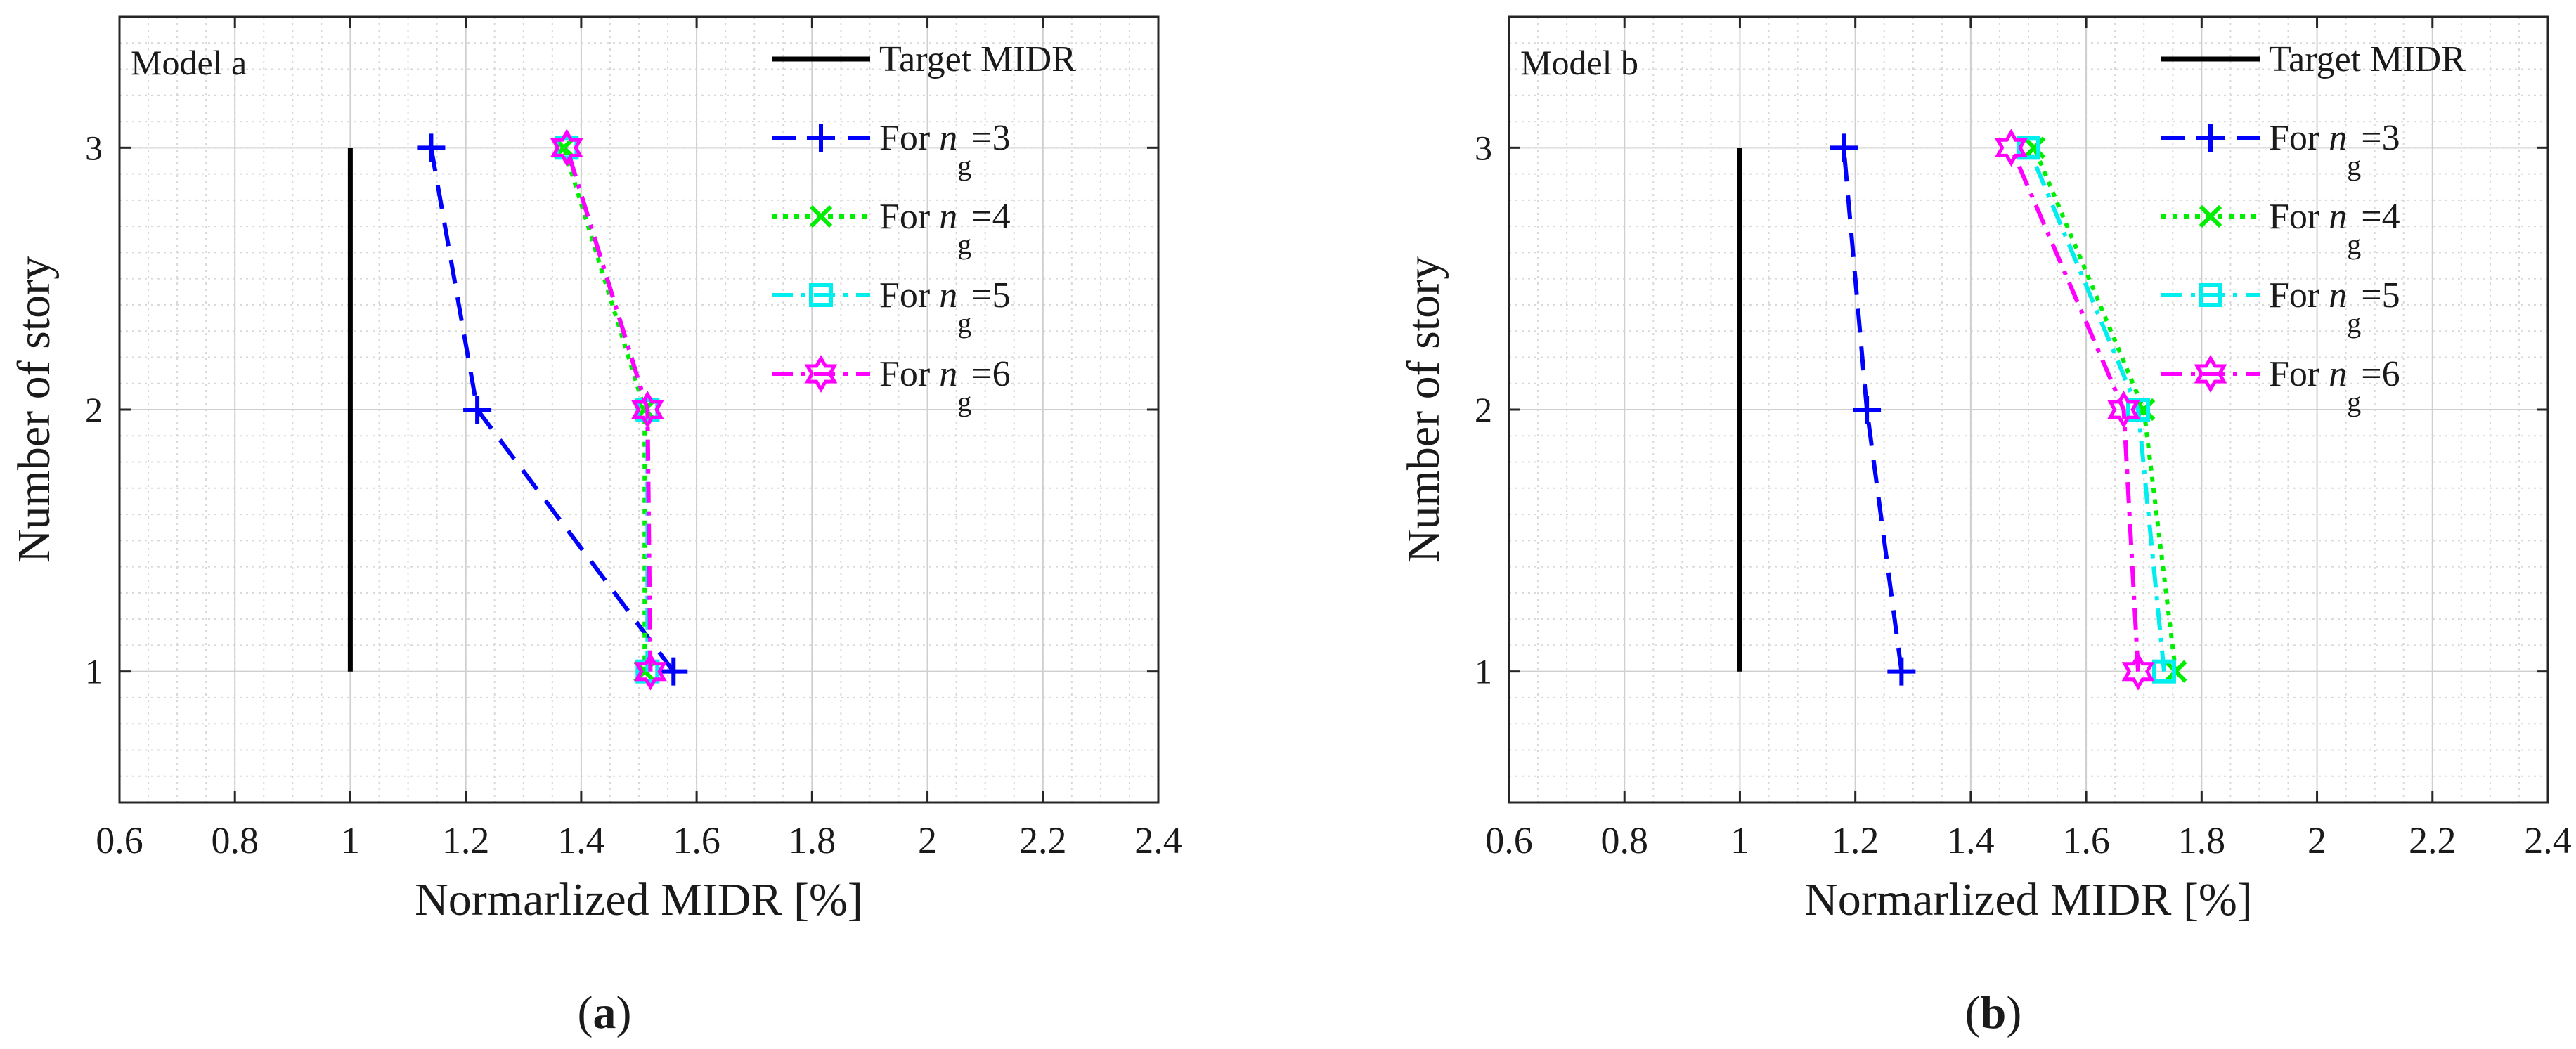  Describe the element at coordinates (1579, 63) in the screenshot. I see `panel-title: Model b` at that location.